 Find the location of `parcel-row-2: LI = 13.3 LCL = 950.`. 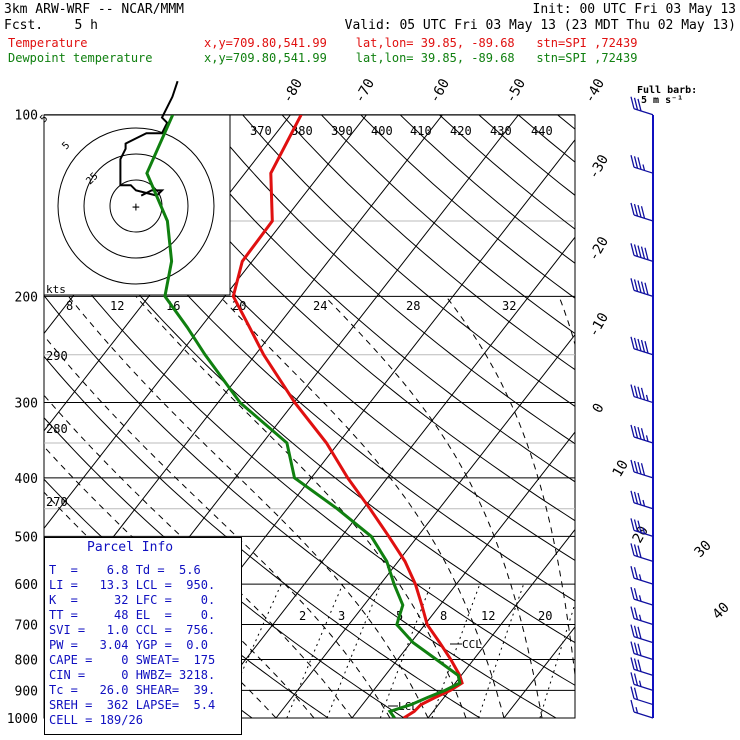

parcel-row-2: LI = 13.3 LCL = 950. is located at coordinates (132, 585).